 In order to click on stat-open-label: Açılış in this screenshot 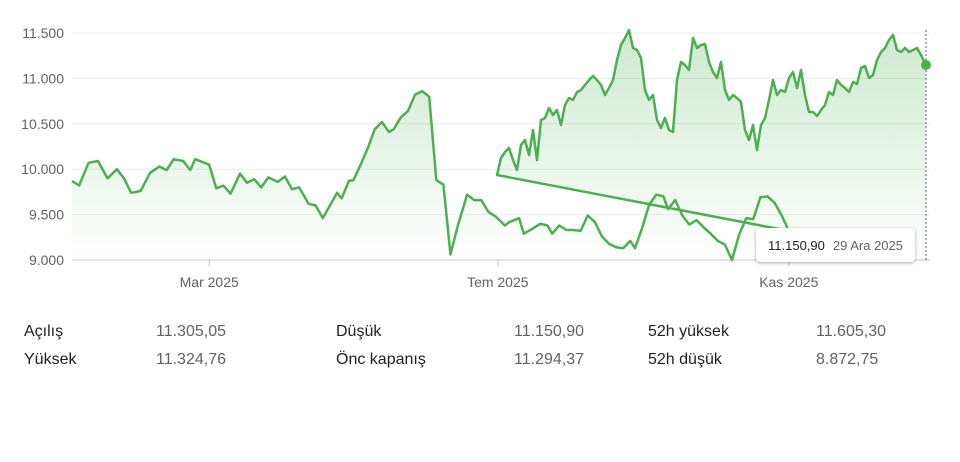, I will do `click(44, 331)`.